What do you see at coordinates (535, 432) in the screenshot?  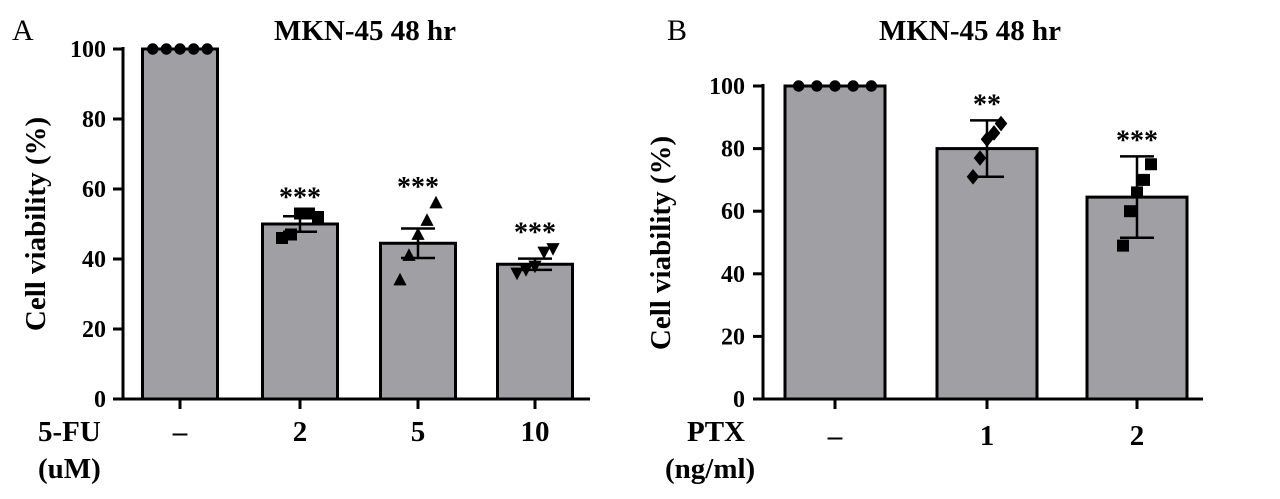 I see `x-category-label: 10` at bounding box center [535, 432].